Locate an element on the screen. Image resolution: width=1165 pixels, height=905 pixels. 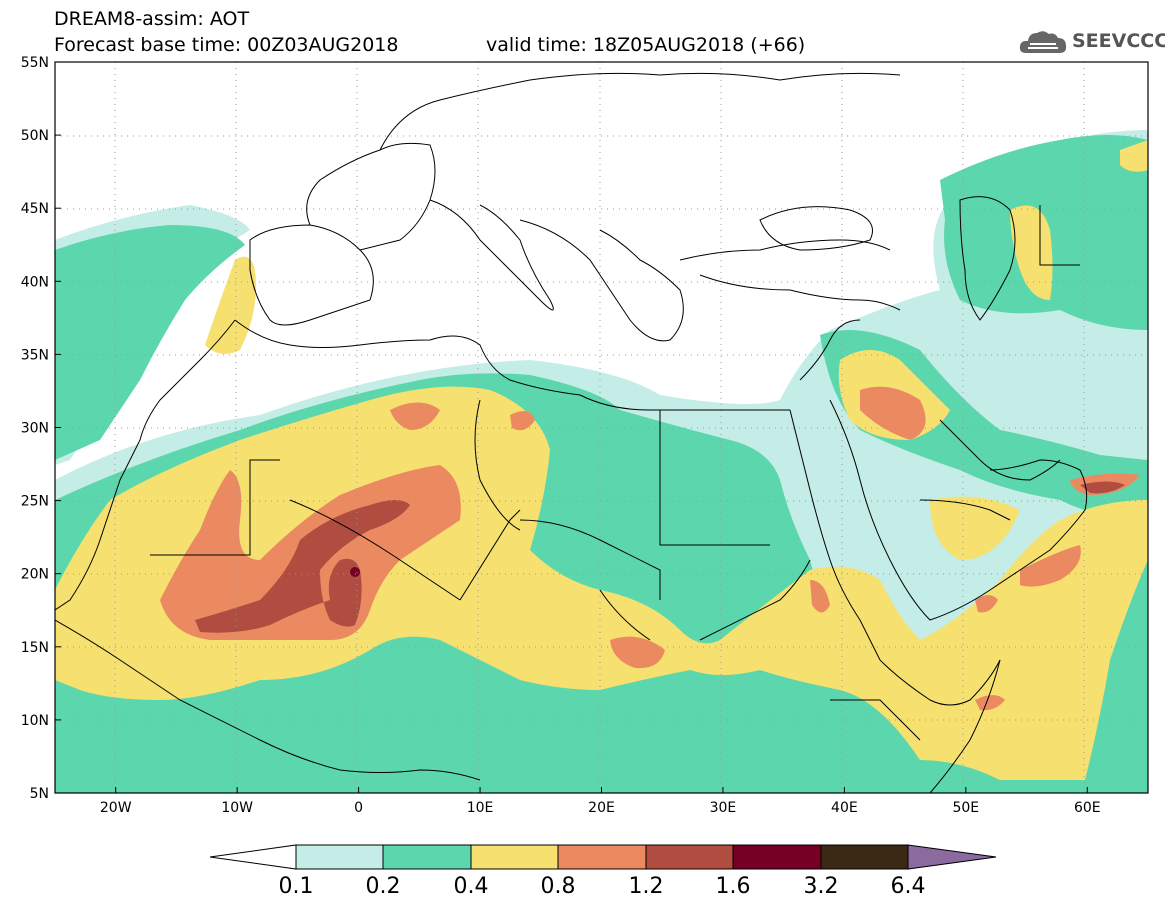
colorbar-level-label: 1.2 is located at coordinates (646, 886).